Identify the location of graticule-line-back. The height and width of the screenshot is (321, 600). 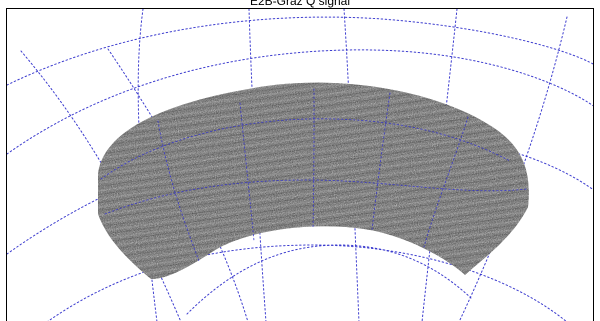
(329, 279).